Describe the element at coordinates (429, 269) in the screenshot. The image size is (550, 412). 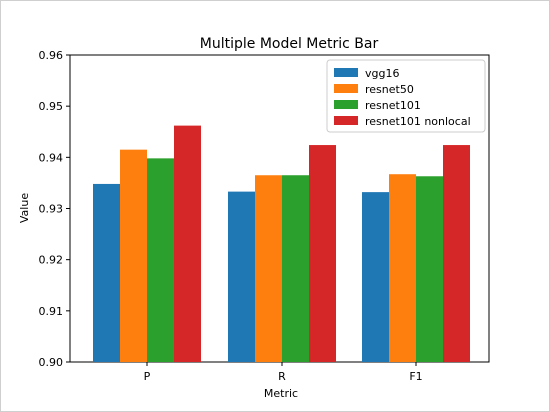
I see `bar-resnet101-F1` at that location.